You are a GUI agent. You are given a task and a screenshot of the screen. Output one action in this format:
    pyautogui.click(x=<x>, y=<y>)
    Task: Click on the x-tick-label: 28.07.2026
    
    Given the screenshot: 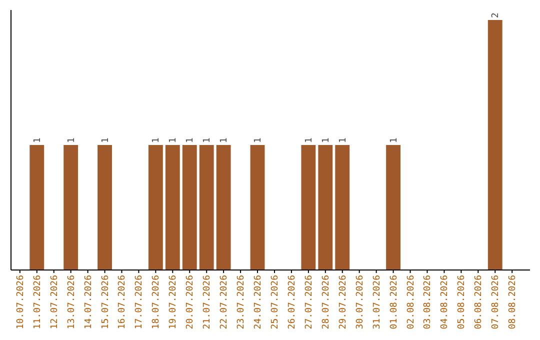 What is the action you would take?
    pyautogui.click(x=326, y=302)
    